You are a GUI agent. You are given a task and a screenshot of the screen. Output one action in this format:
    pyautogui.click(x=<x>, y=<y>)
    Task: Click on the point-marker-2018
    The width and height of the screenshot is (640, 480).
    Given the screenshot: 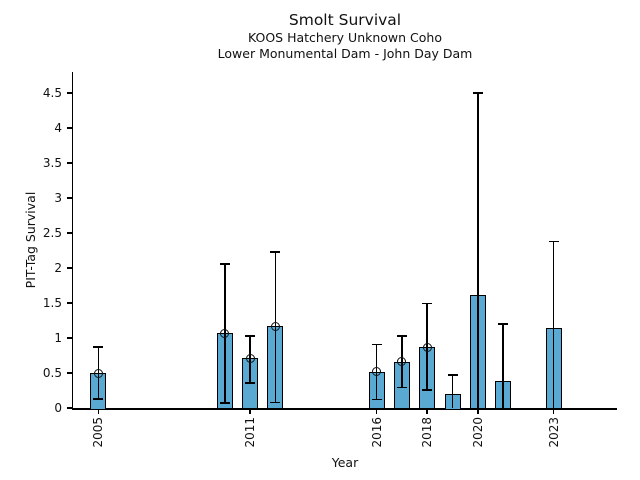 What is the action you would take?
    pyautogui.click(x=427, y=347)
    